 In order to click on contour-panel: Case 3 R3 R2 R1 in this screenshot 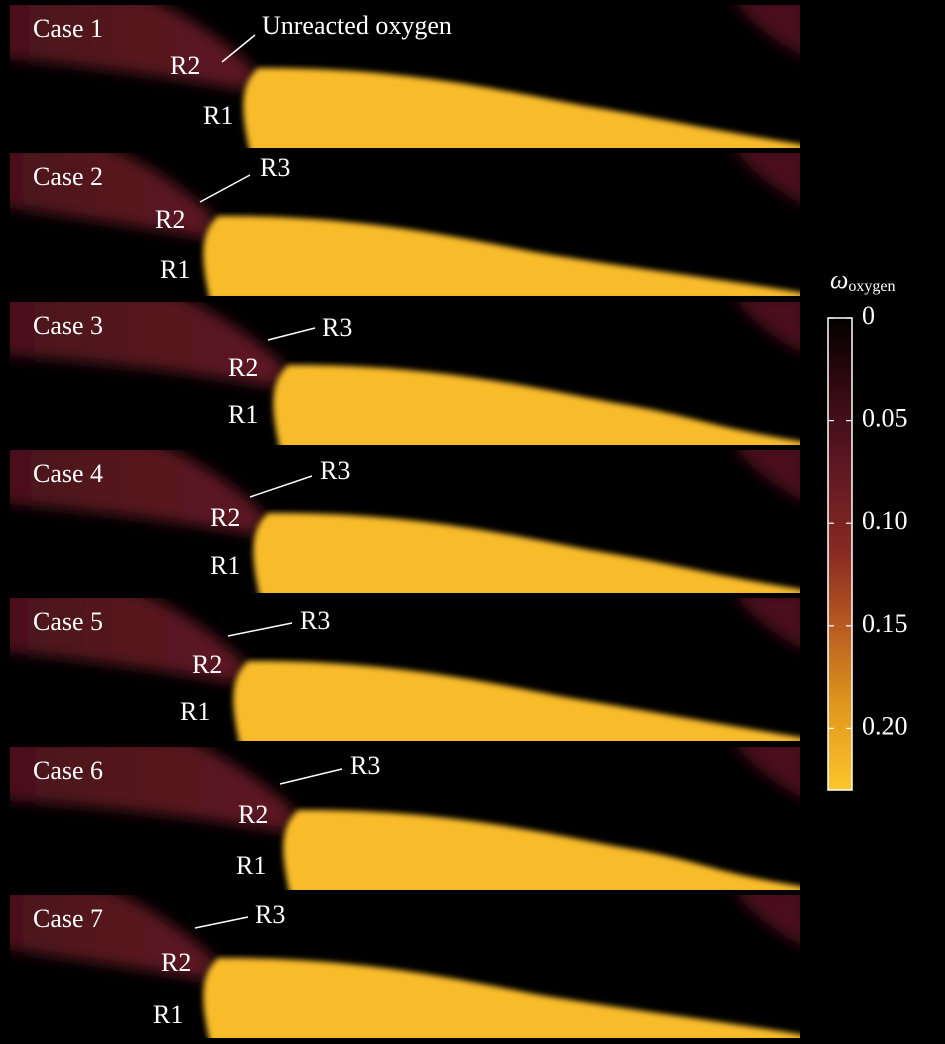, I will do `click(405, 373)`.